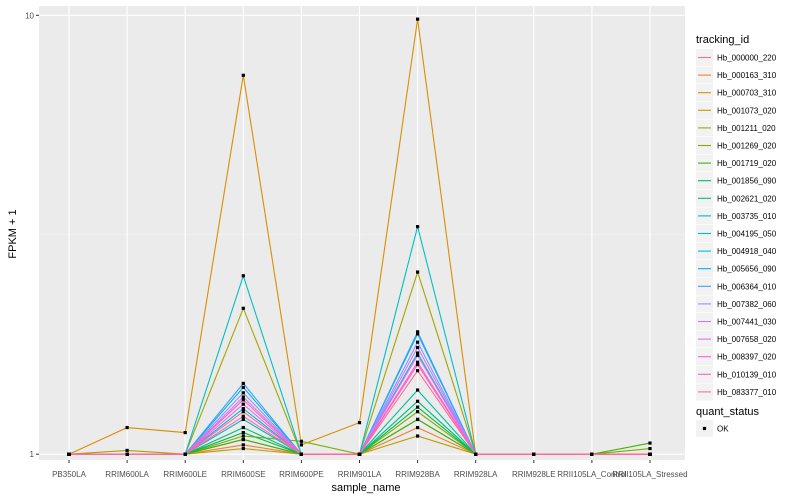 The height and width of the screenshot is (500, 800). Describe the element at coordinates (747, 216) in the screenshot. I see `legend-label: Hb_003735_010` at that location.